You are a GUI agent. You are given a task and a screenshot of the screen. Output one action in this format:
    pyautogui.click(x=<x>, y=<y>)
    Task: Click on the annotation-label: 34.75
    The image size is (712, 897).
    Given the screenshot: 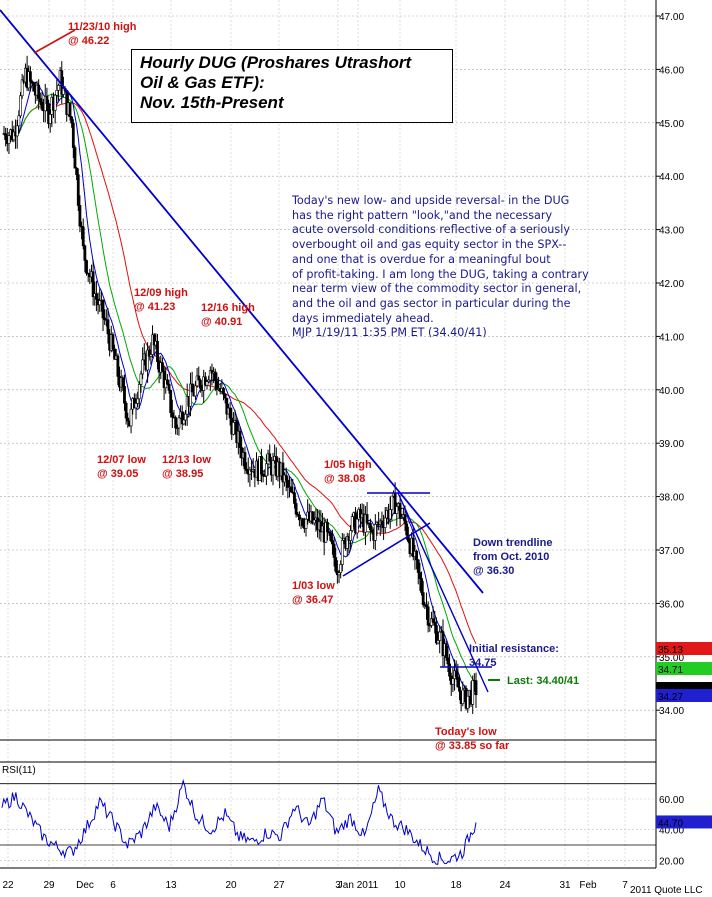 What is the action you would take?
    pyautogui.click(x=483, y=663)
    